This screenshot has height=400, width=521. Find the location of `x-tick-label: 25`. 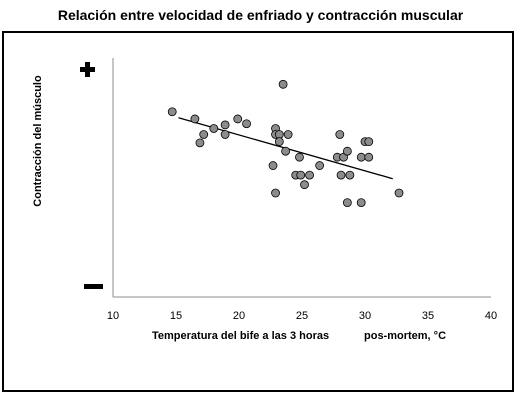

x-tick-label: 25 is located at coordinates (302, 316).